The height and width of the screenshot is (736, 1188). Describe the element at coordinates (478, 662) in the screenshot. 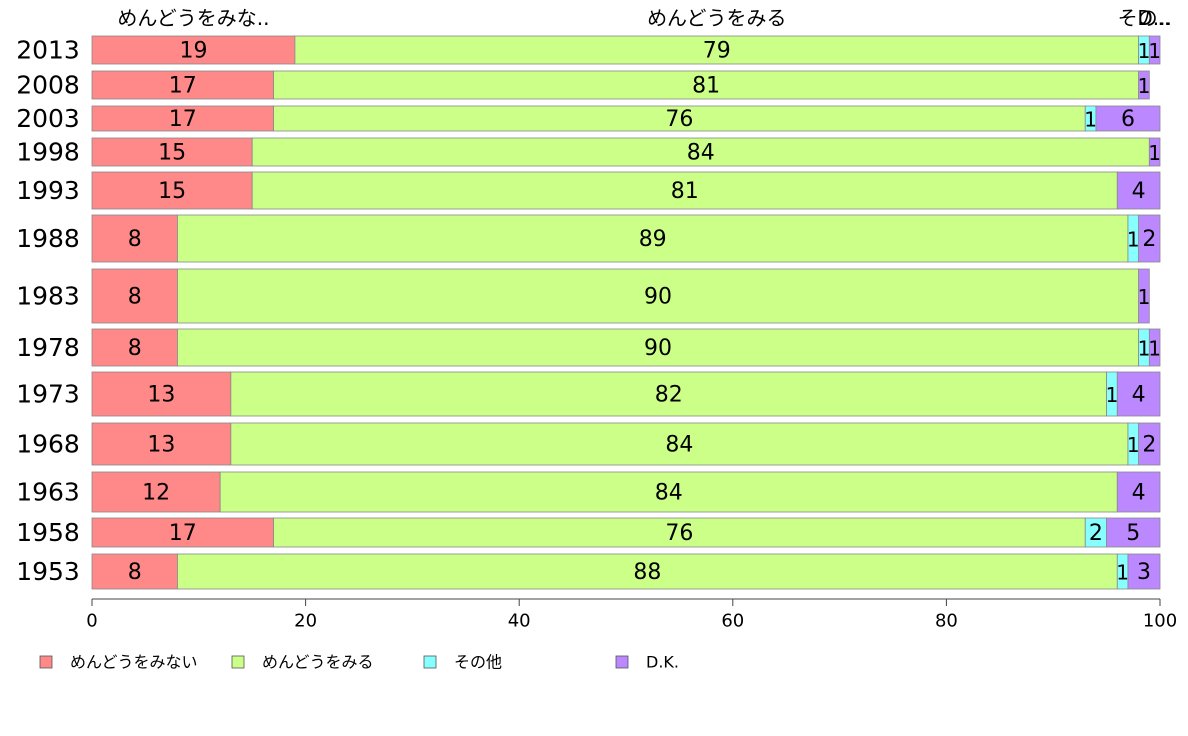

I see `legend-label: その他` at that location.